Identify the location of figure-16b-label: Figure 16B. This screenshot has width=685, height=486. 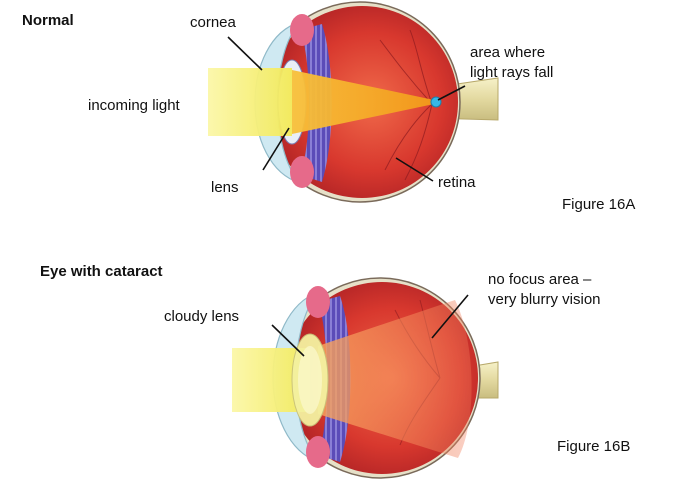
(594, 446).